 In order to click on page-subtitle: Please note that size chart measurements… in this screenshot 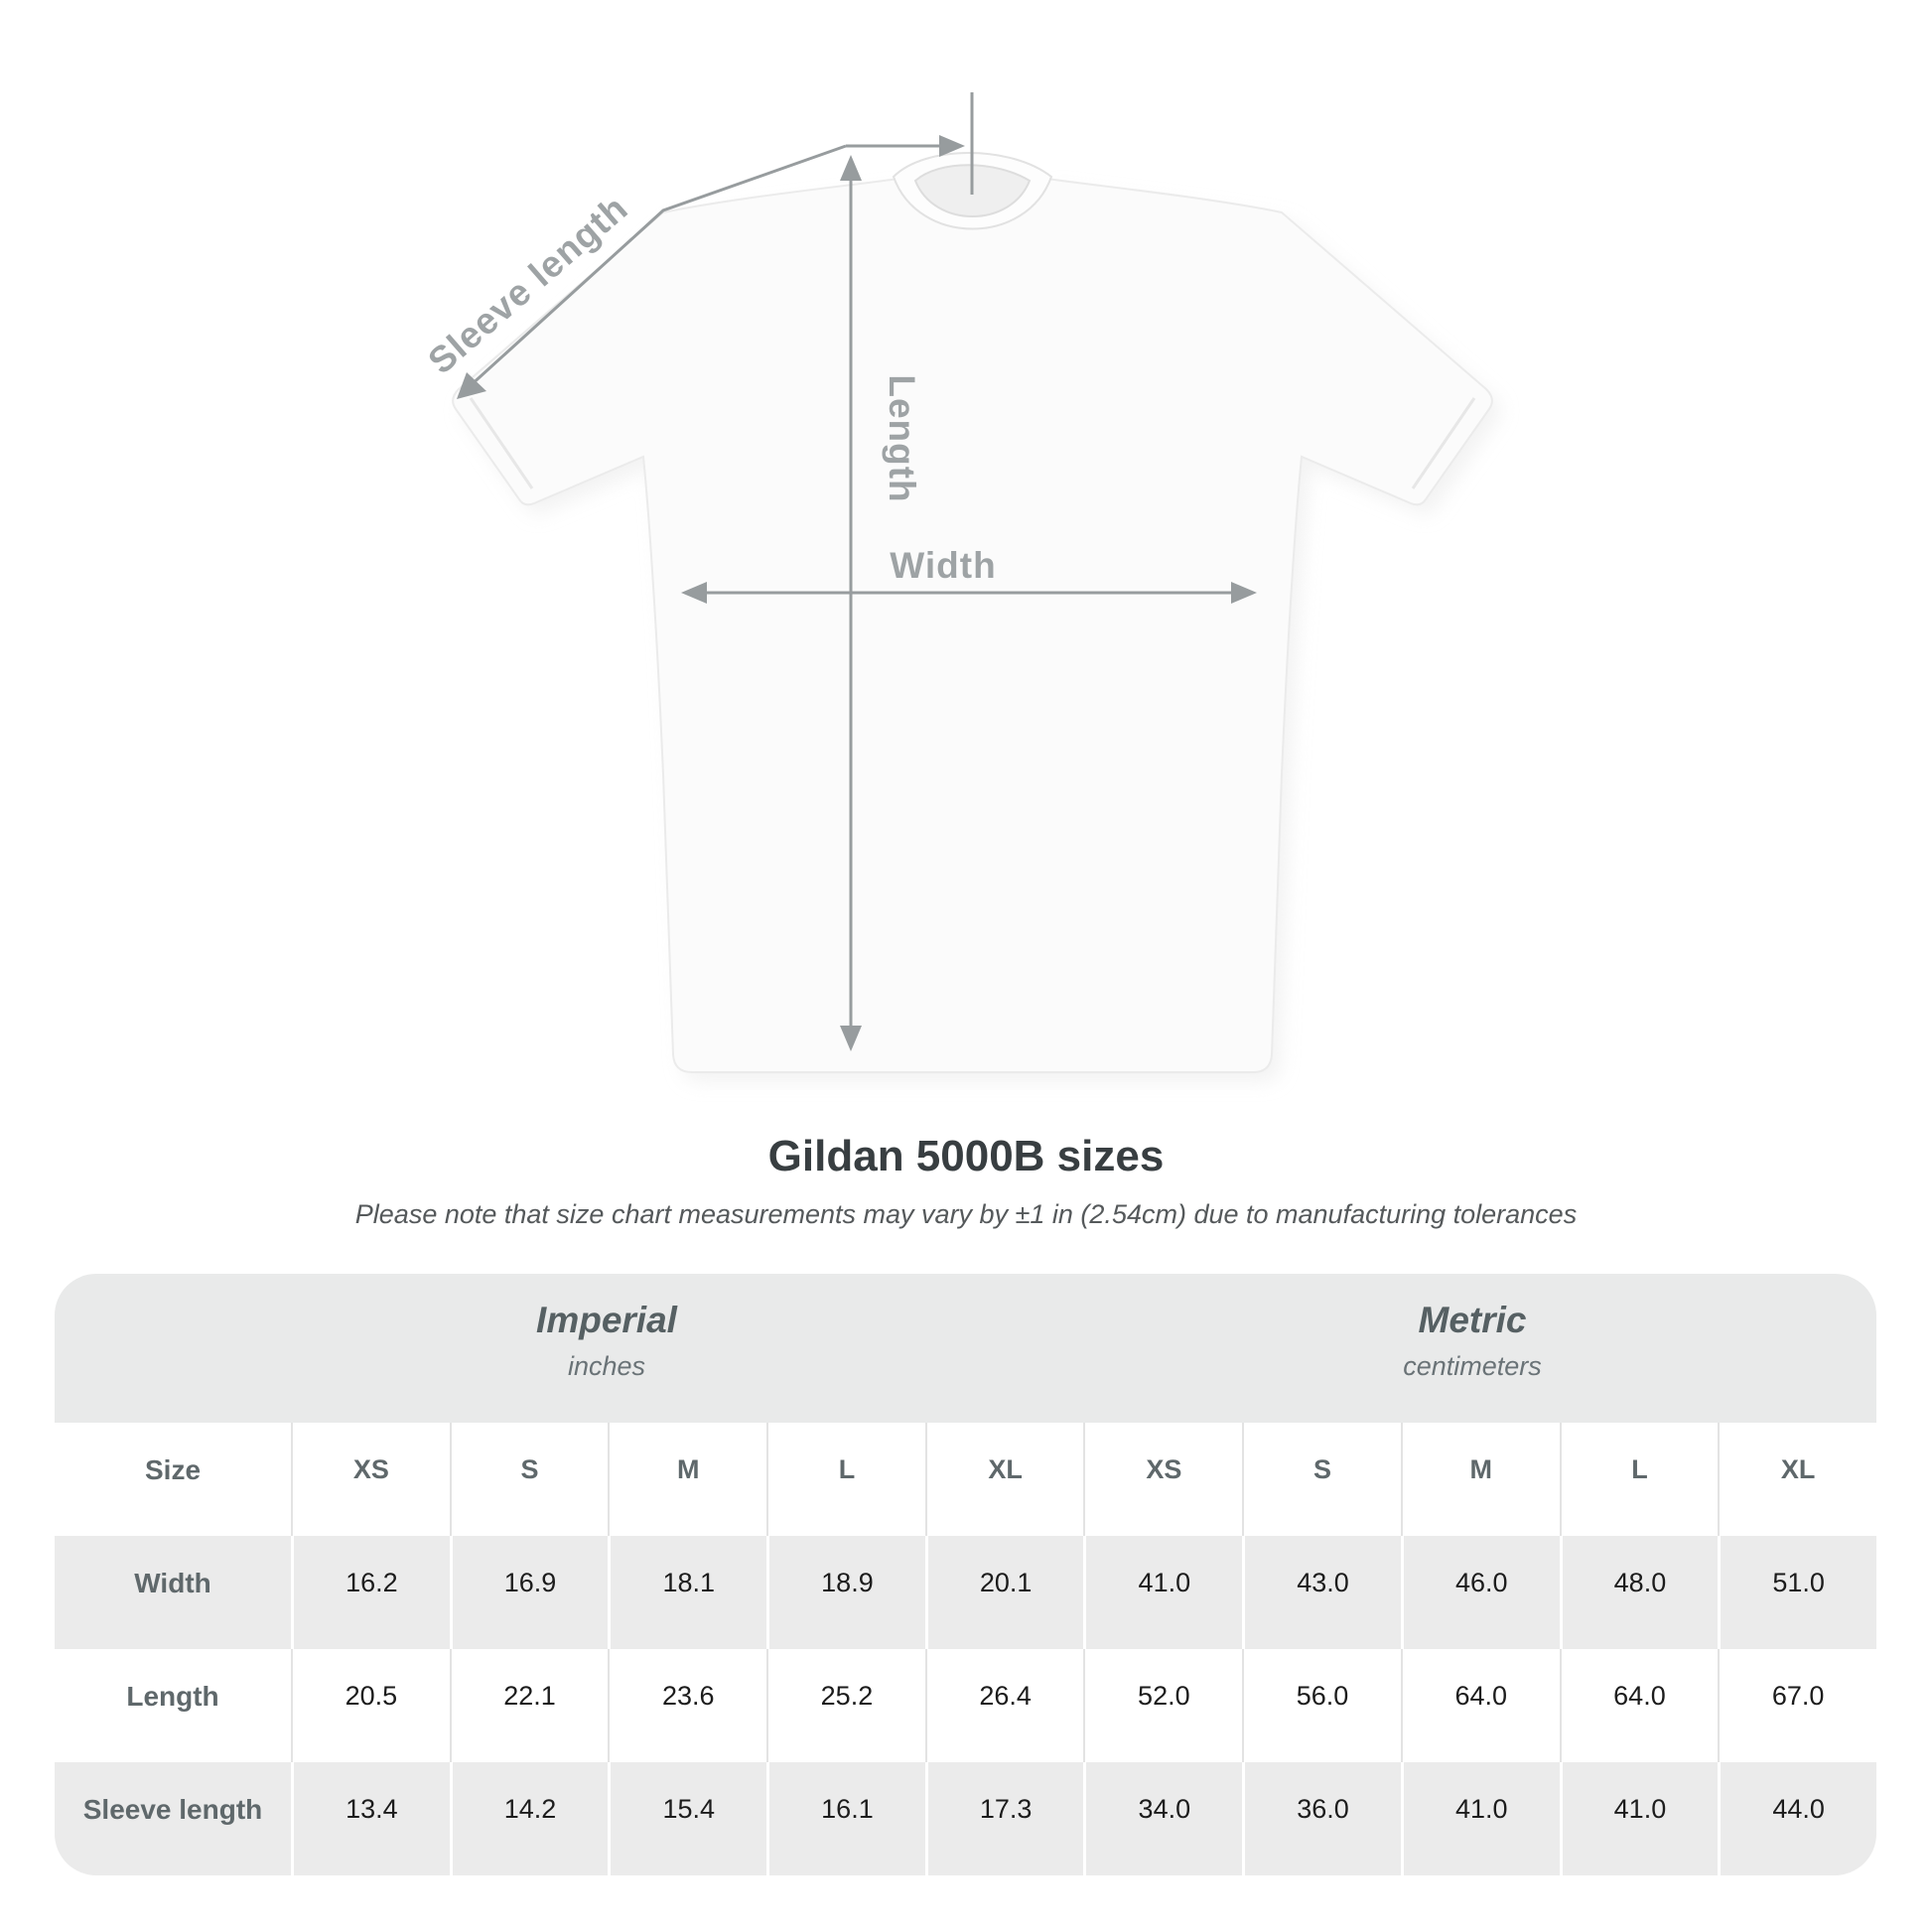, I will do `click(966, 1214)`.